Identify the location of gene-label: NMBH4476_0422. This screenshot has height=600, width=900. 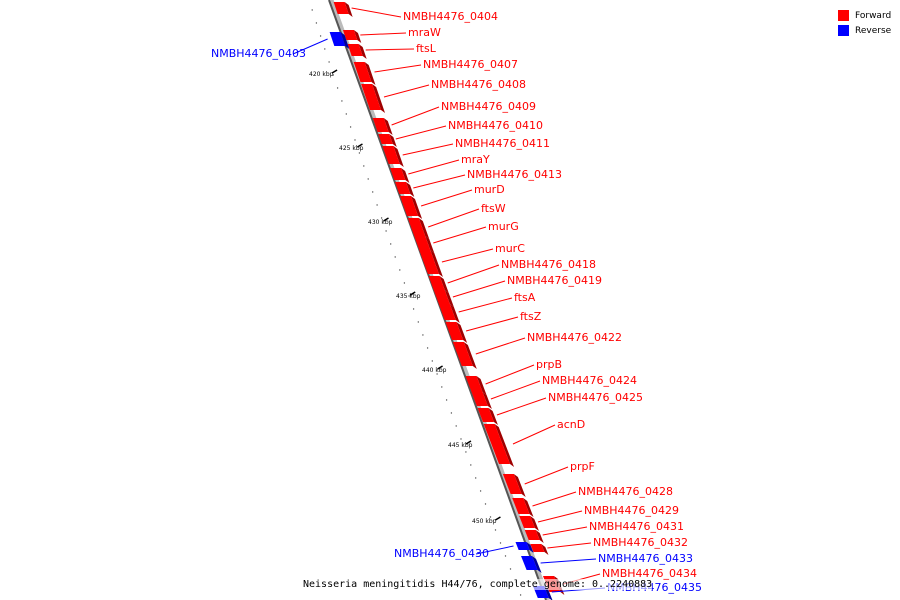
(574, 337).